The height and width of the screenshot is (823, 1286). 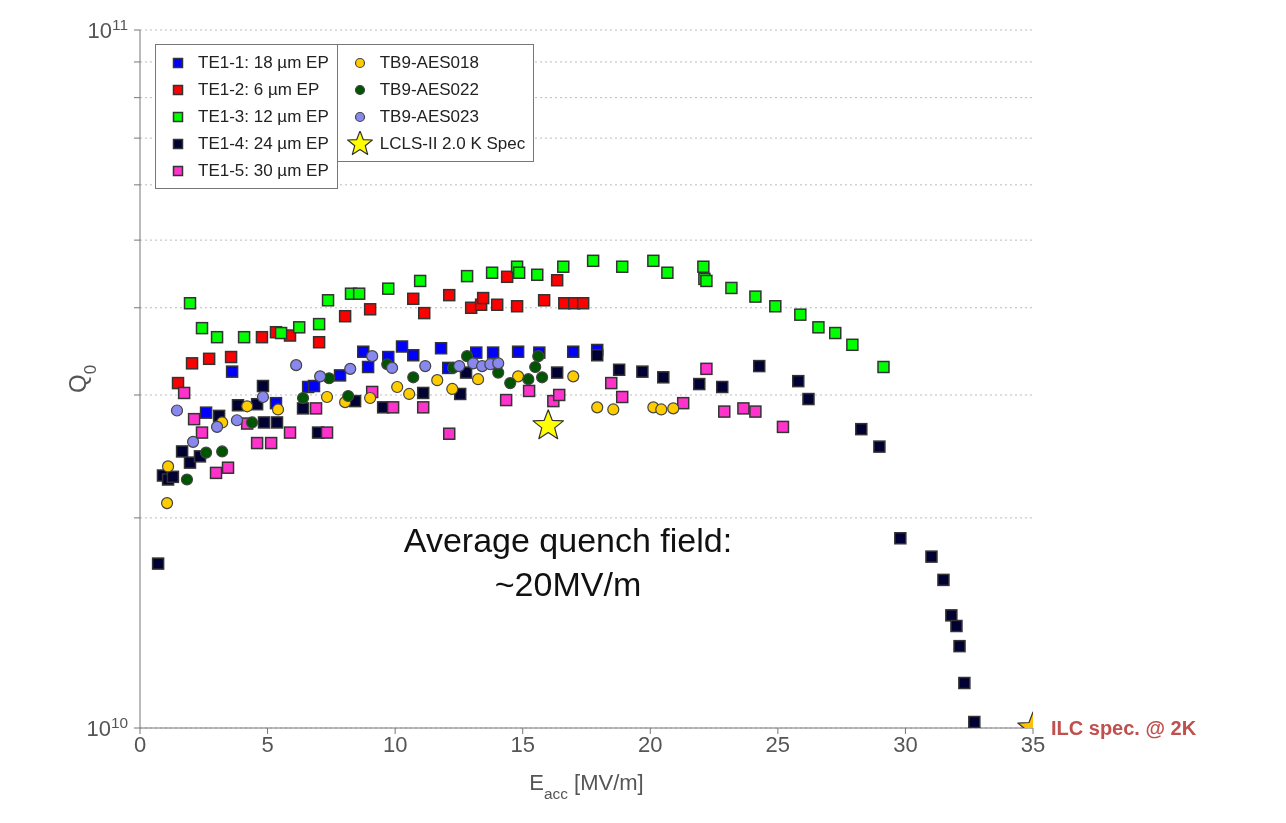 What do you see at coordinates (263, 116) in the screenshot?
I see `legend-label: TE1-3: 12 µm EP` at bounding box center [263, 116].